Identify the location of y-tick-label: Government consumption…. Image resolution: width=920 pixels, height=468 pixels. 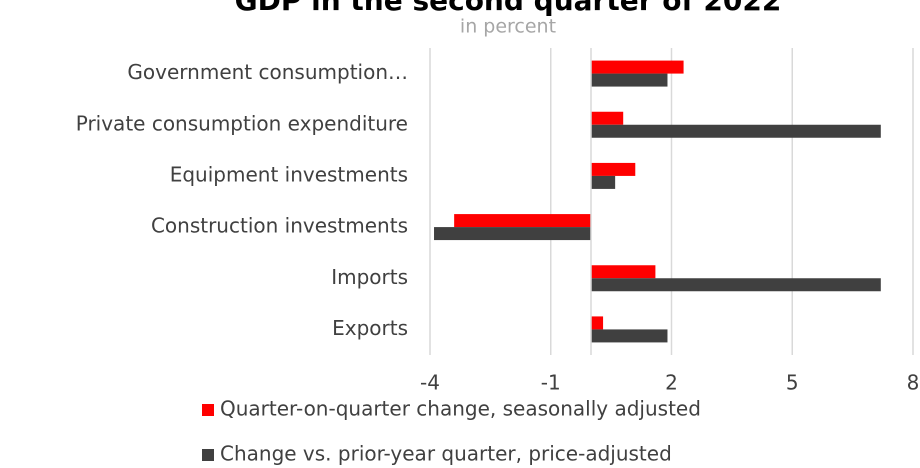
(267, 72).